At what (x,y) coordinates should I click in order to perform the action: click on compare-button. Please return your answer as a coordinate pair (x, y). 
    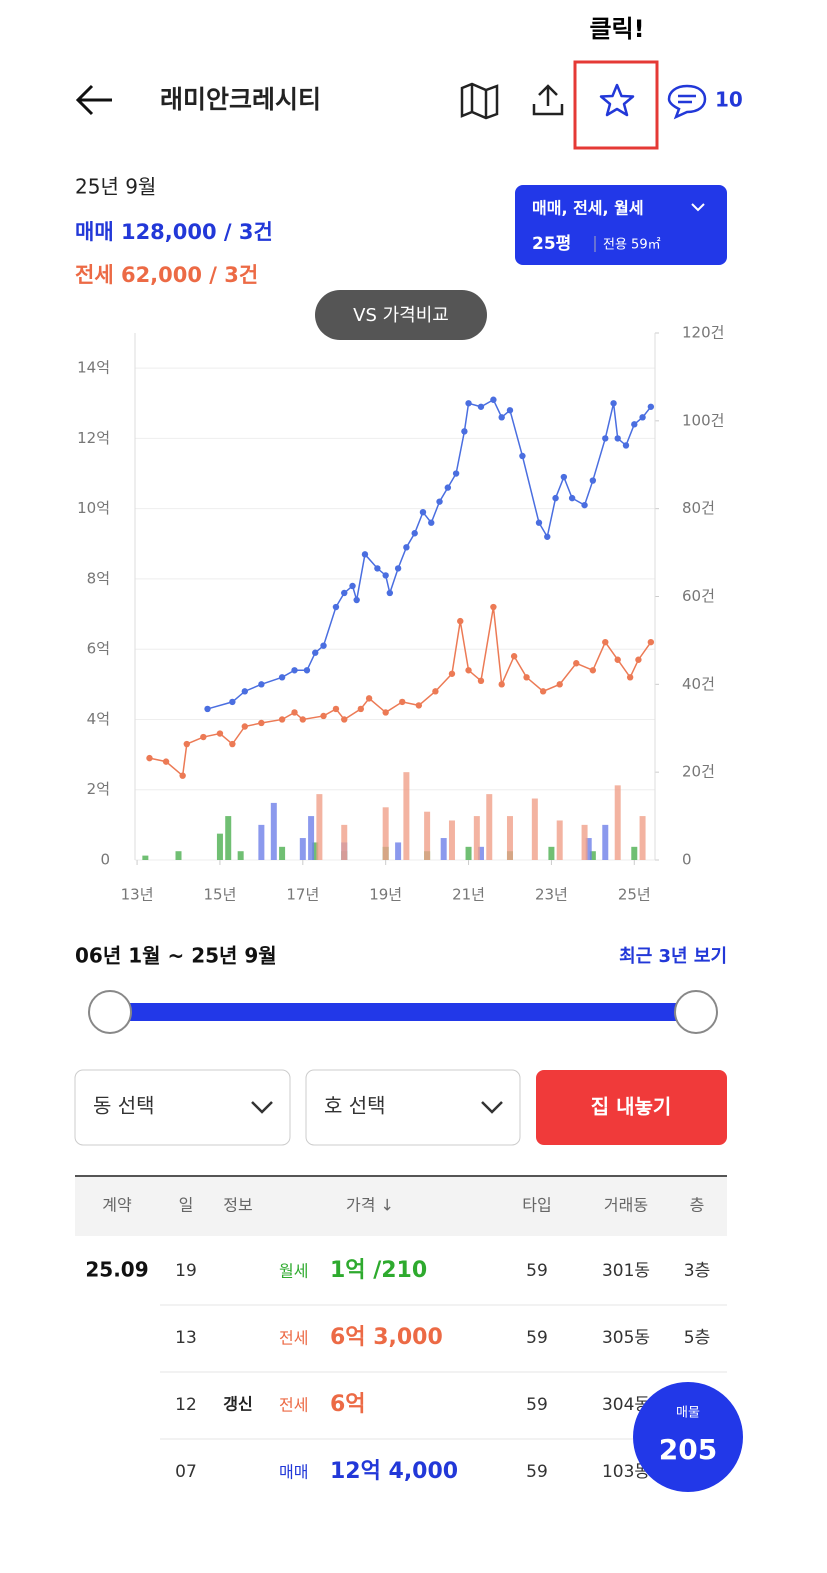
    Looking at the image, I should click on (401, 315).